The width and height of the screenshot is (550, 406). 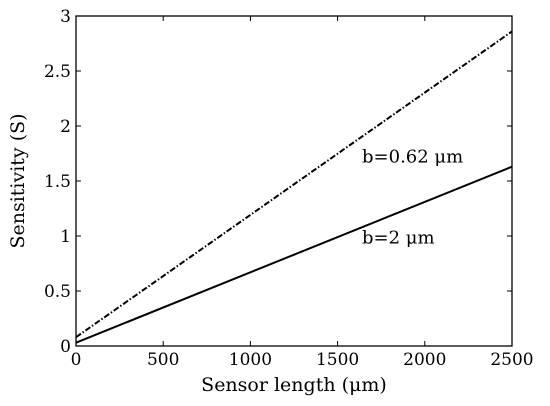 I want to click on y-tick-label: 1.5, so click(x=57, y=182).